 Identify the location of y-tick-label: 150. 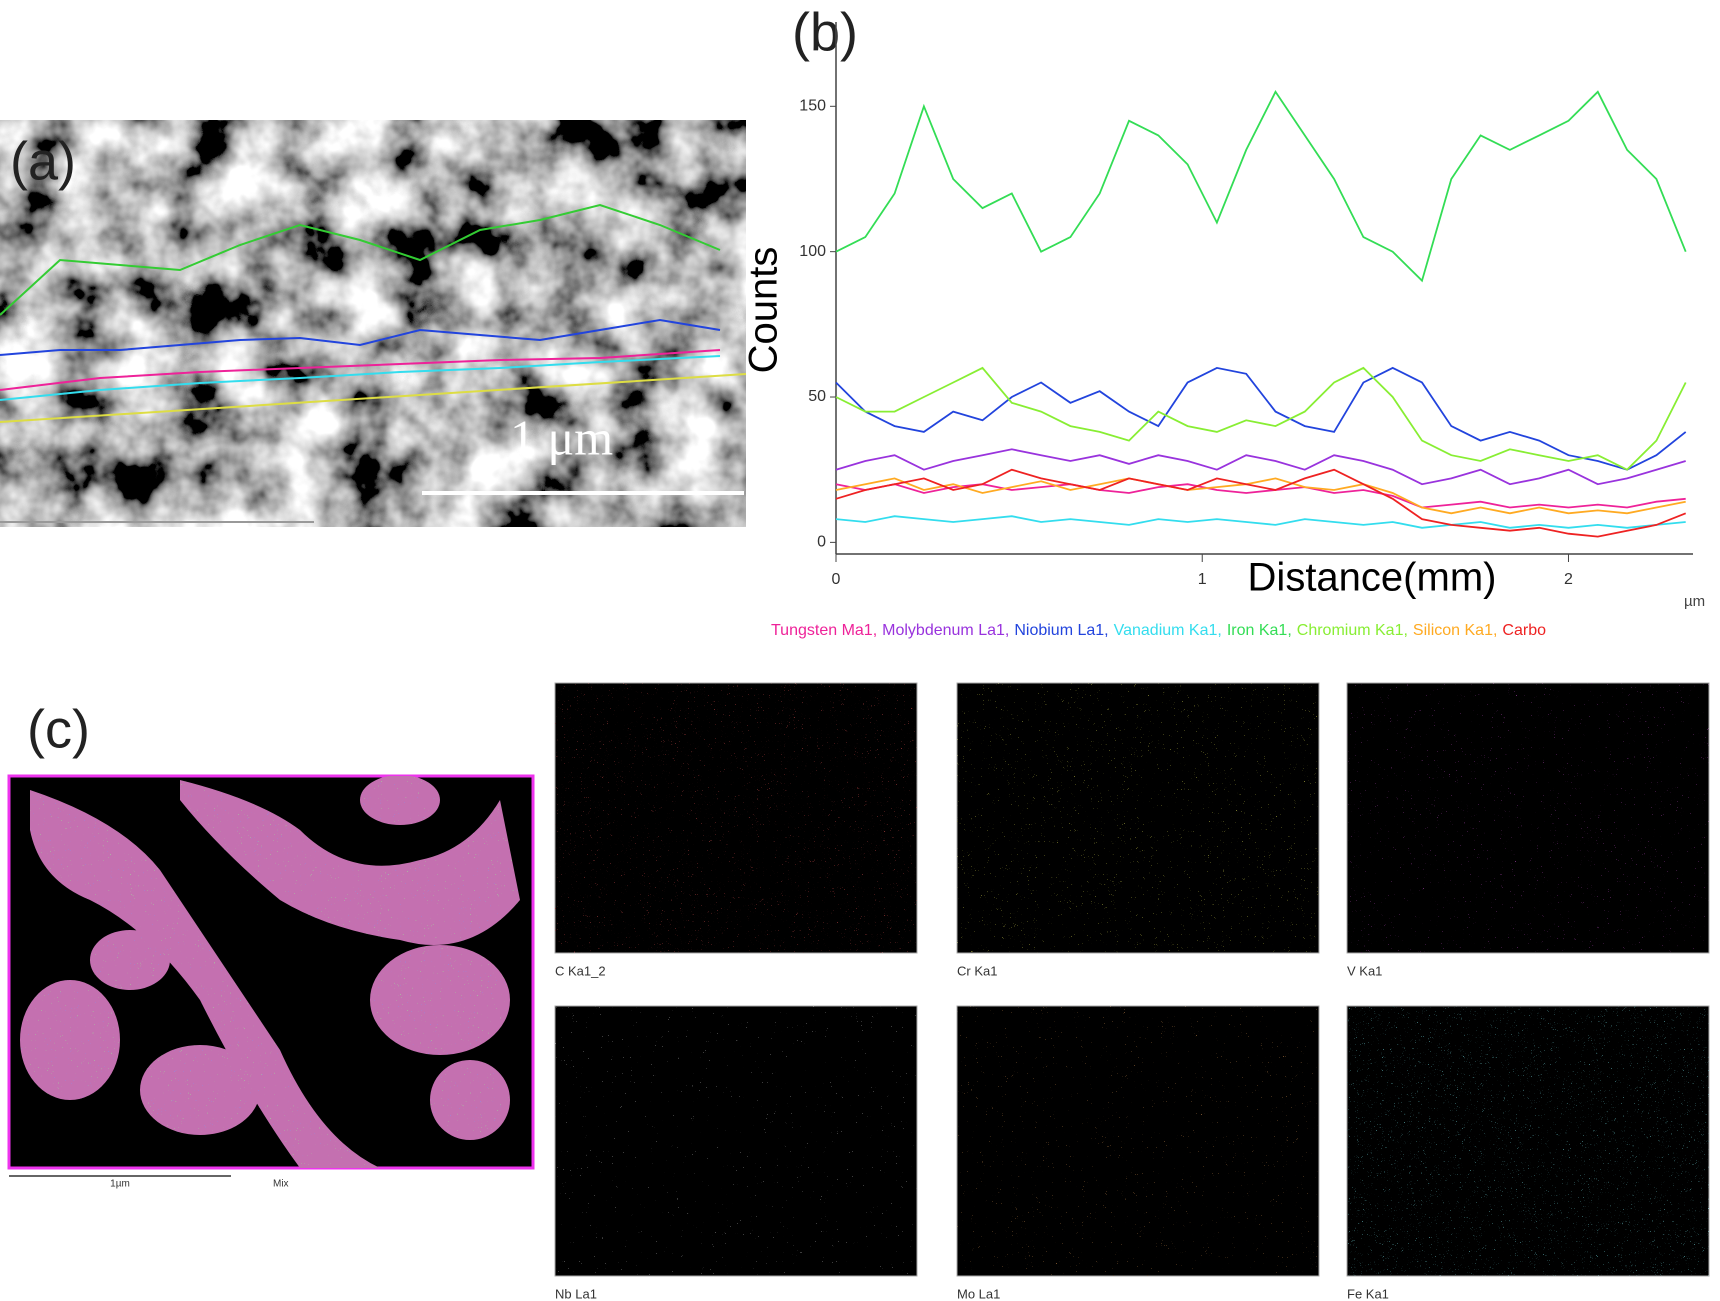
(812, 106).